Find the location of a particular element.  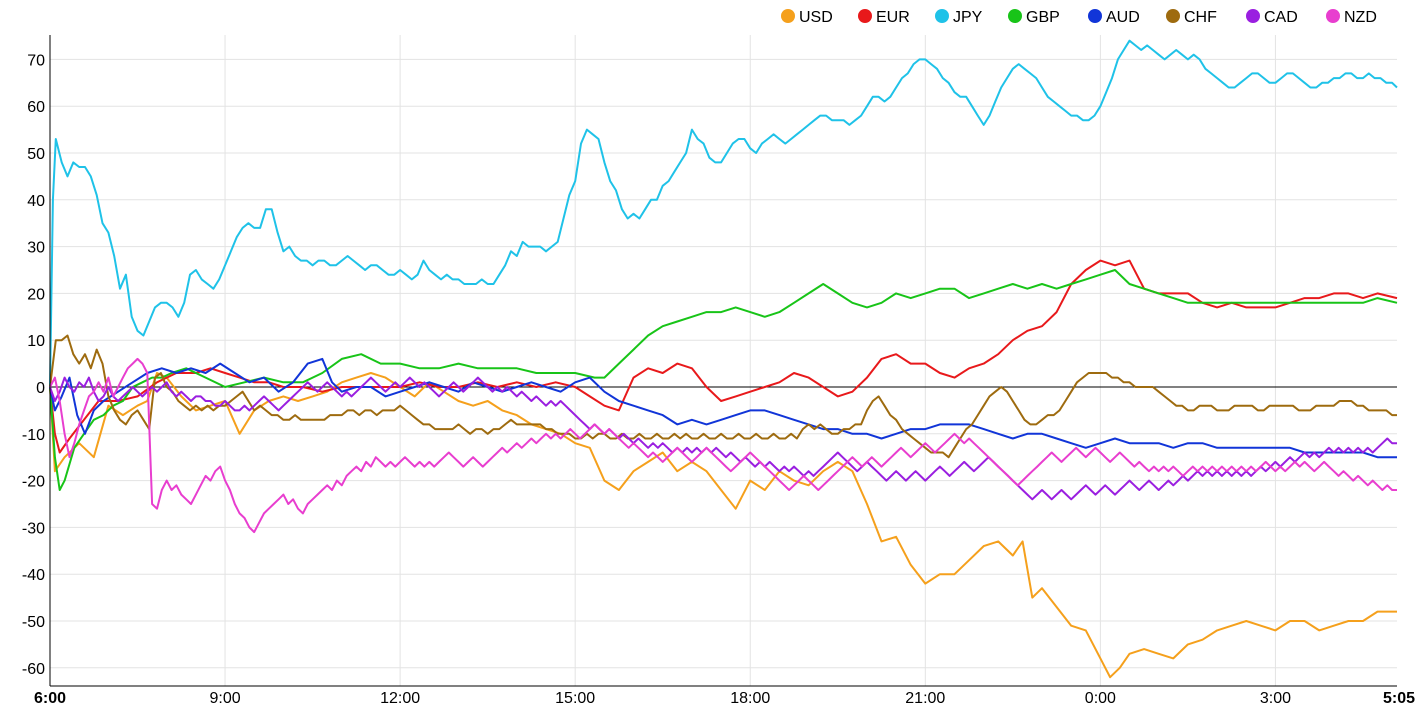

y-tick-label: 70 is located at coordinates (36, 60).